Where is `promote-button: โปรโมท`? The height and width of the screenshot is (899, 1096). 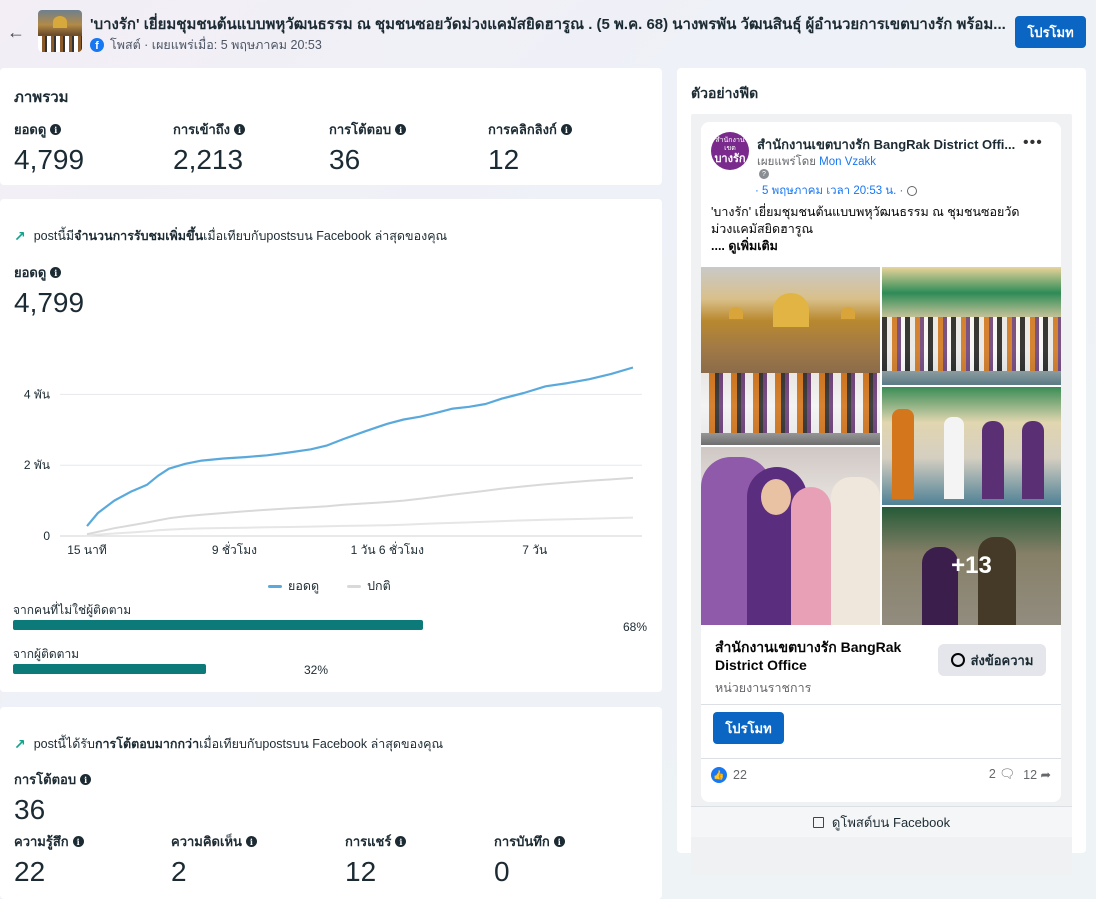 promote-button: โปรโมท is located at coordinates (1050, 32).